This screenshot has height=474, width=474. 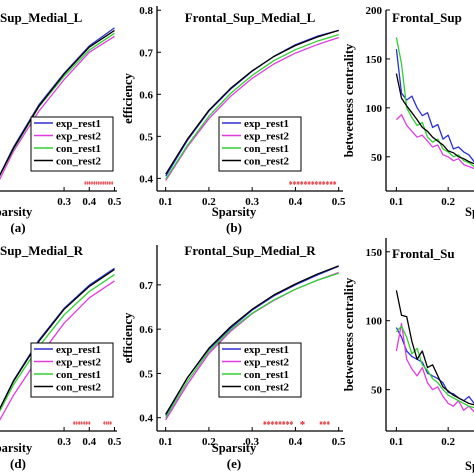 What do you see at coordinates (17, 227) in the screenshot?
I see `panel-label: (a)` at bounding box center [17, 227].